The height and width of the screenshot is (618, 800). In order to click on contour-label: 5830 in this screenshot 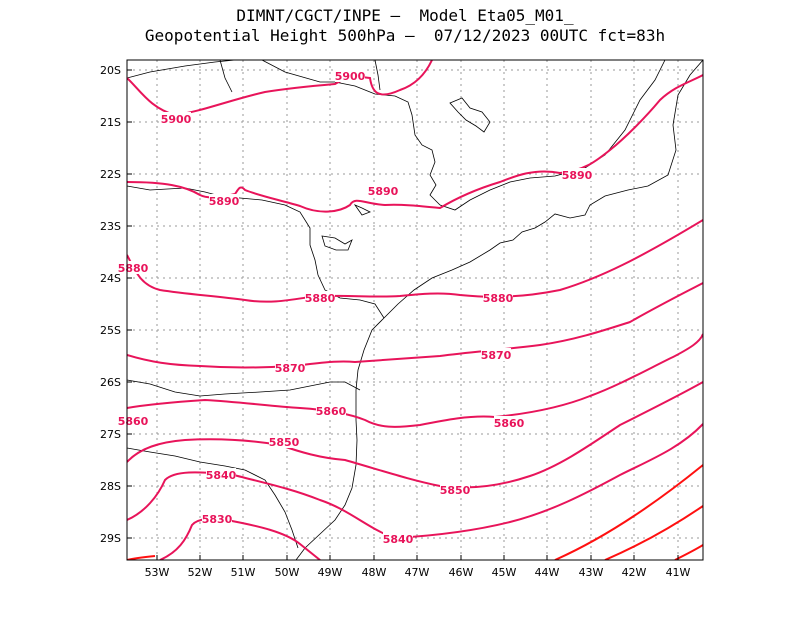, I will do `click(217, 519)`.